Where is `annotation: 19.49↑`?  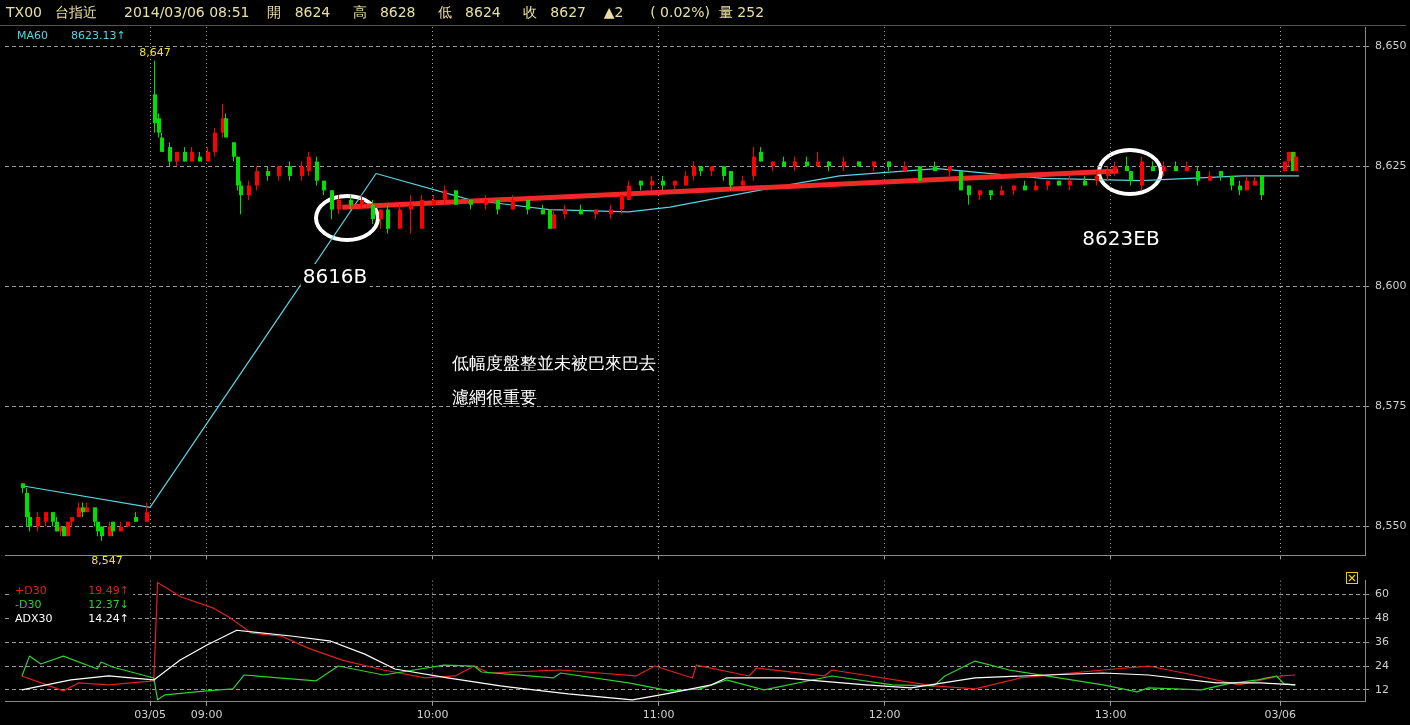
annotation: 19.49↑ is located at coordinates (108, 590).